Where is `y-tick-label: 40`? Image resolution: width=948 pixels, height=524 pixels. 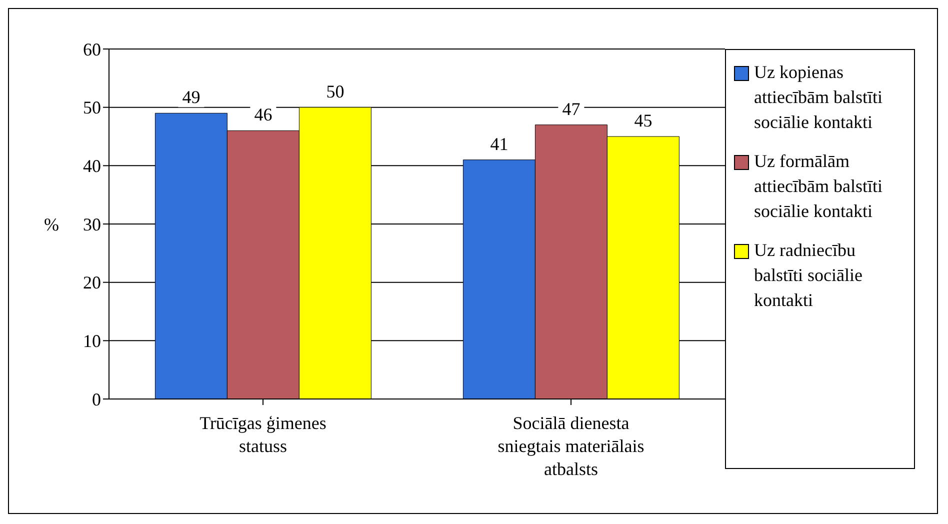
y-tick-label: 40 is located at coordinates (92, 166).